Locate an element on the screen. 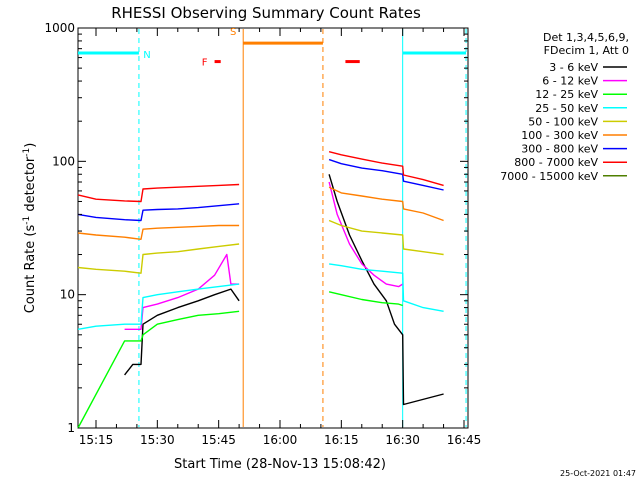  x-tick-label: 16:30 is located at coordinates (402, 440).